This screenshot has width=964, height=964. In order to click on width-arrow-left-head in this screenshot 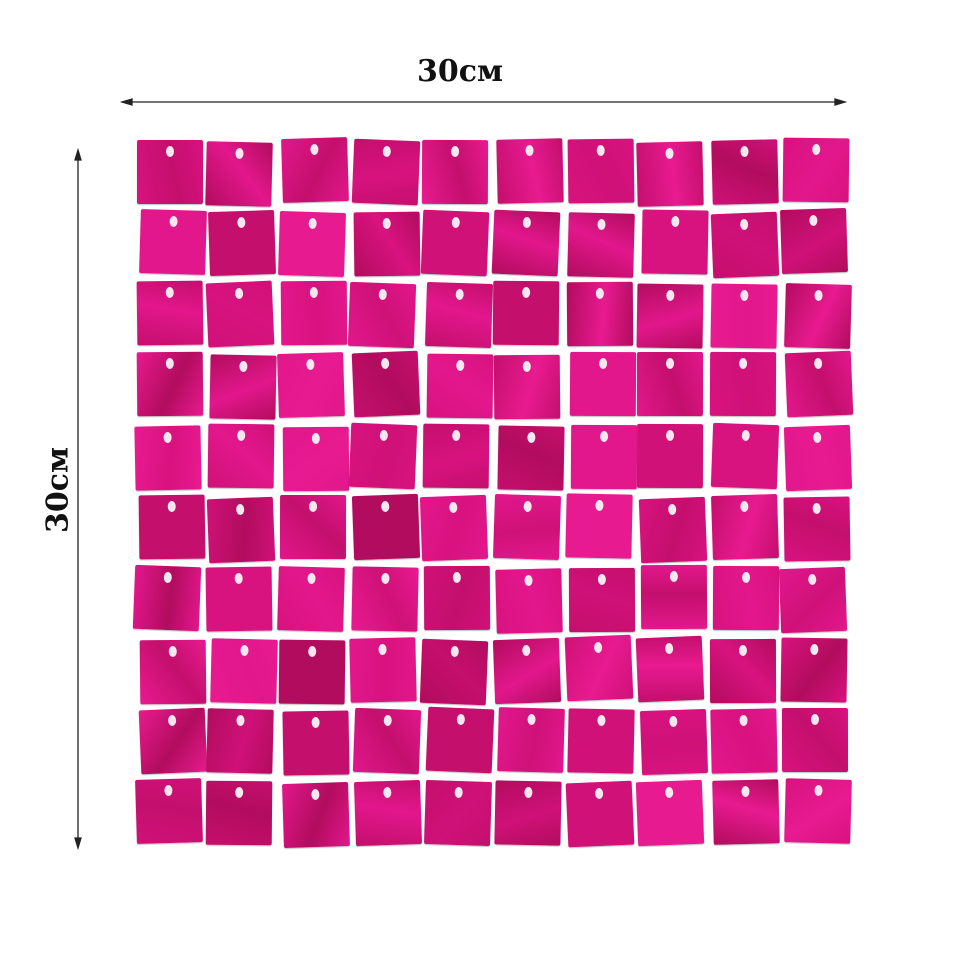, I will do `click(126, 102)`.